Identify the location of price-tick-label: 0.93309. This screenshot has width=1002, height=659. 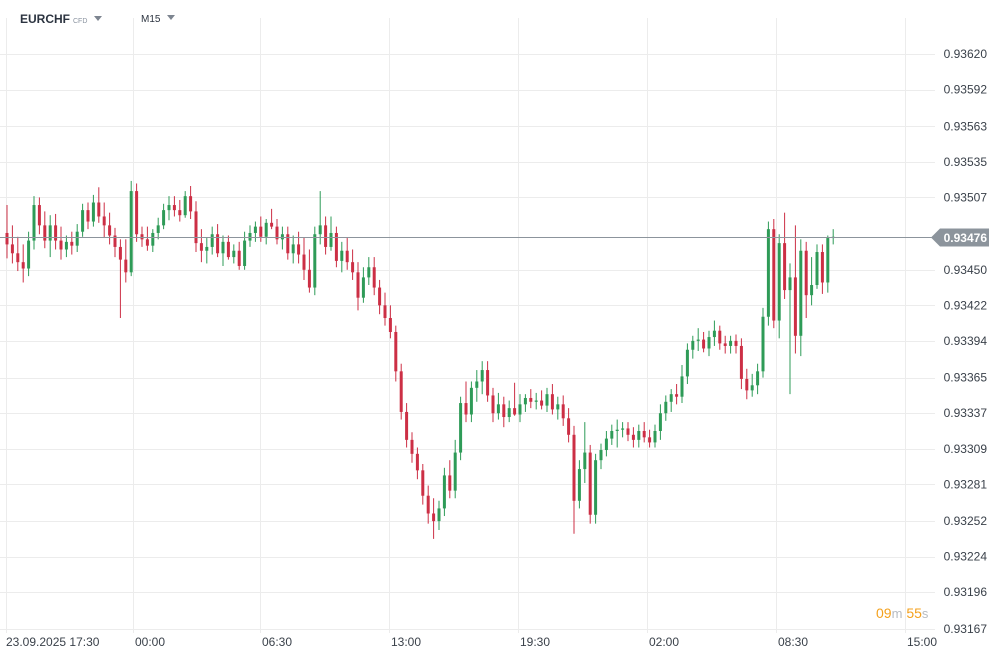
(966, 449).